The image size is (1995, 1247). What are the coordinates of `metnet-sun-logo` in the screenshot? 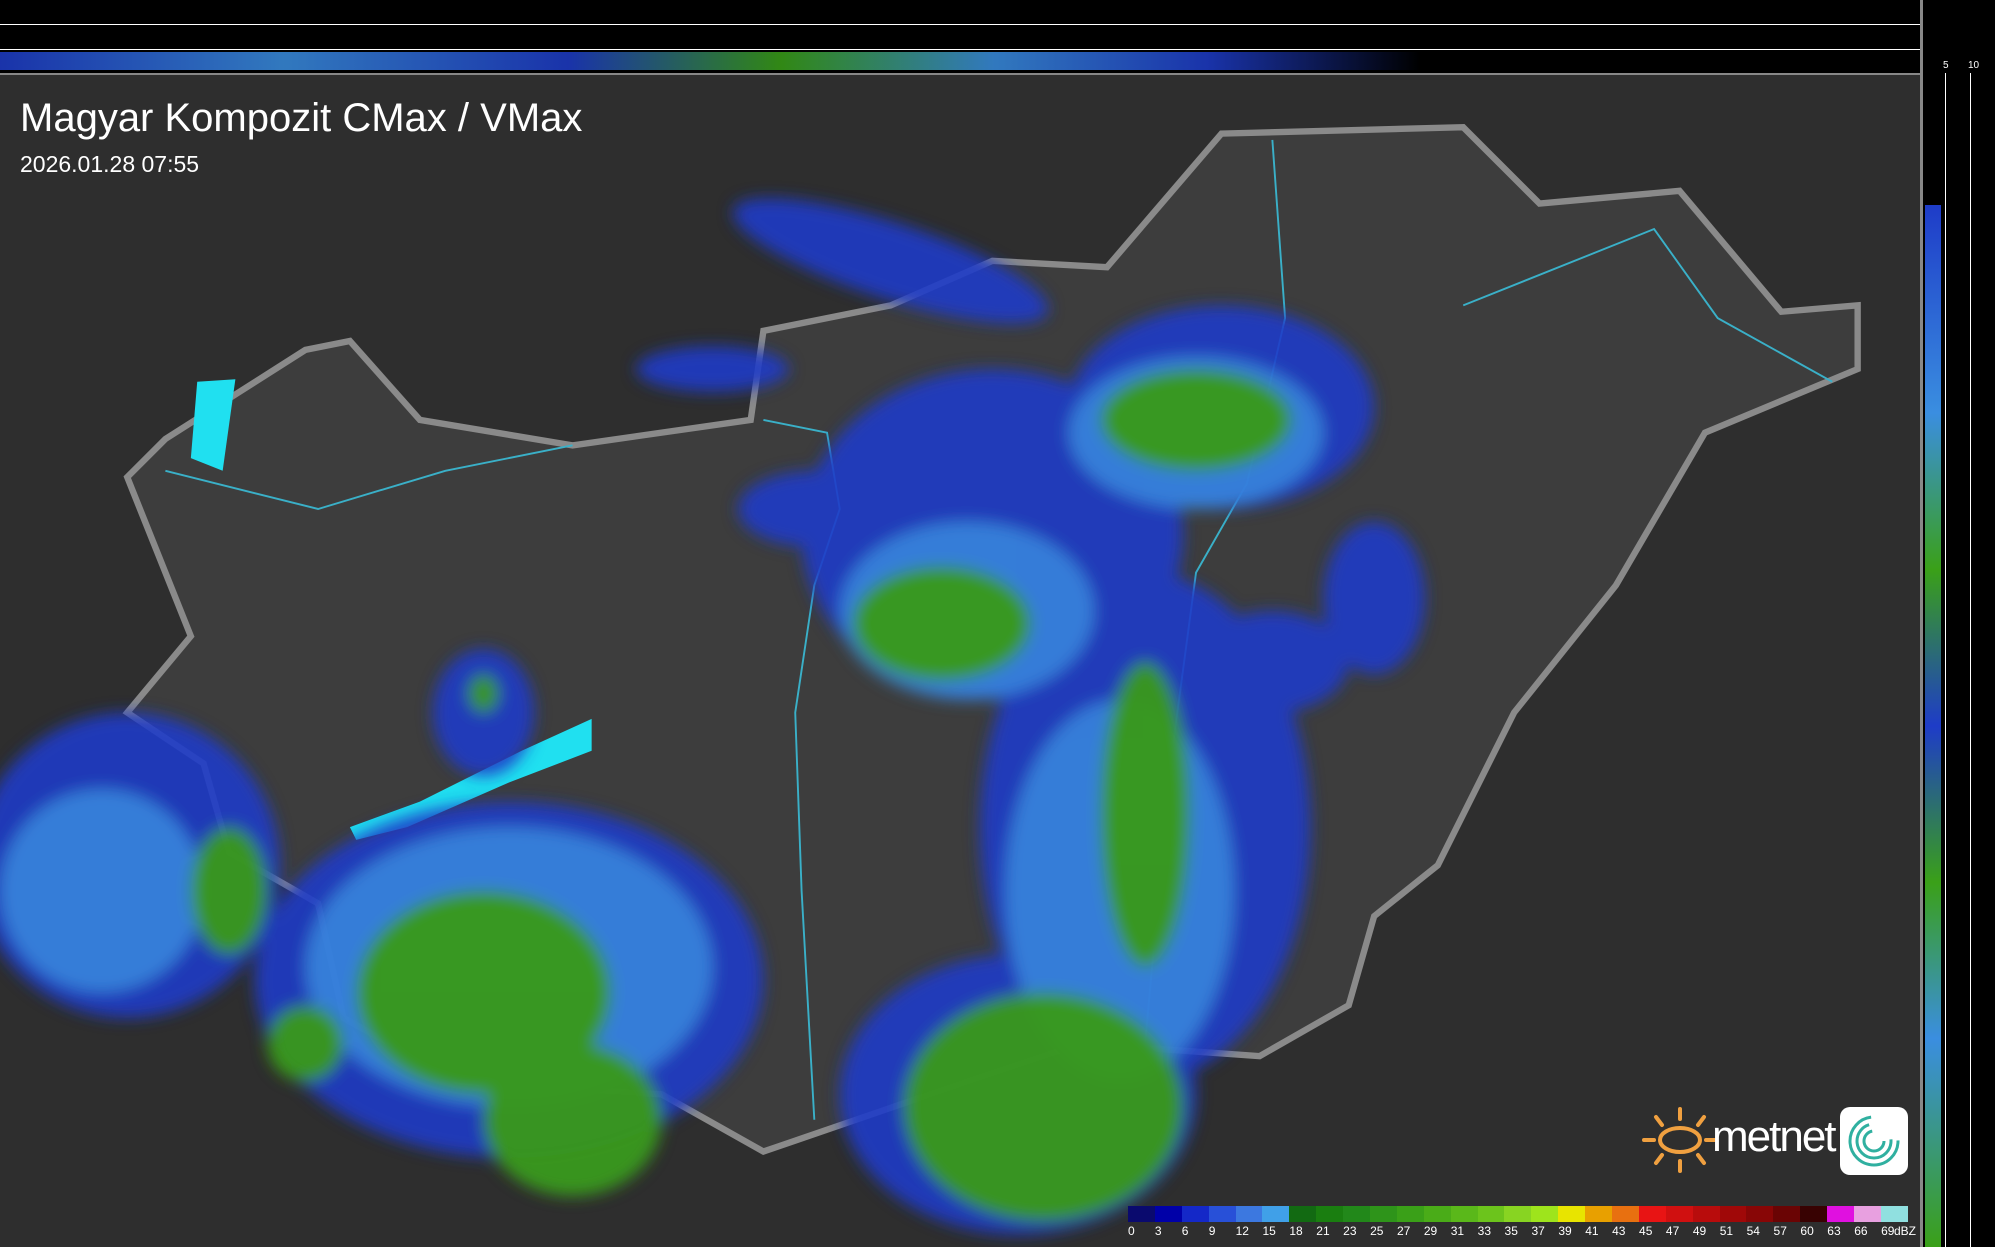 It's located at (1680, 1140).